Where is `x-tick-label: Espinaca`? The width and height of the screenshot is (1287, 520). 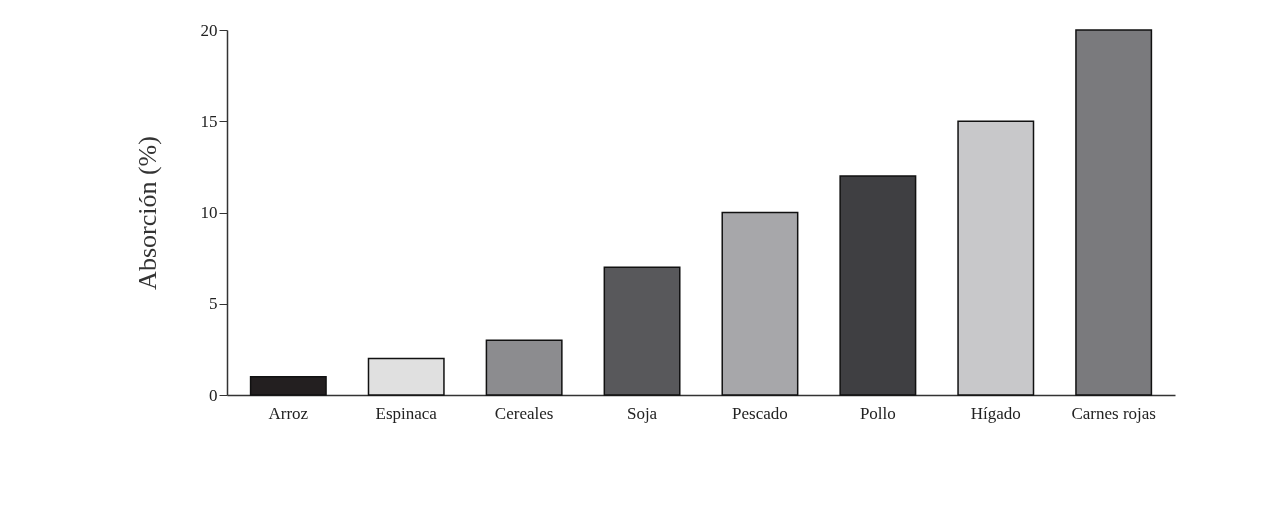
x-tick-label: Espinaca is located at coordinates (406, 413).